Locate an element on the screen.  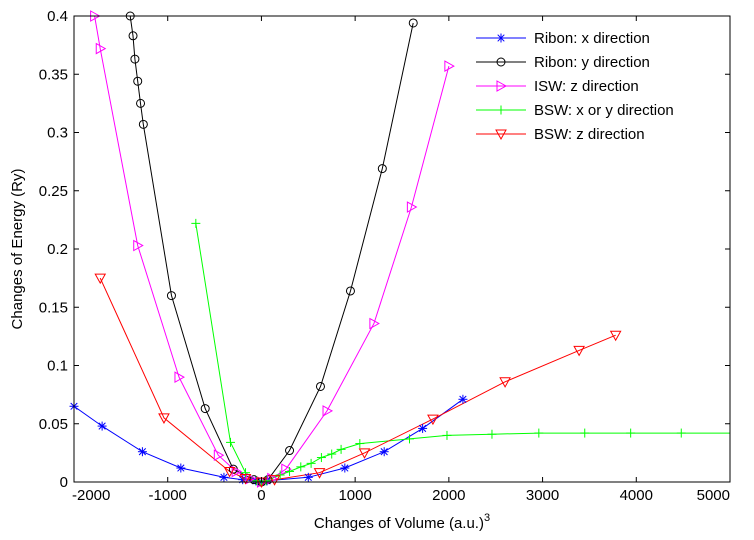
x-tick-label: 1000 is located at coordinates (354, 495).